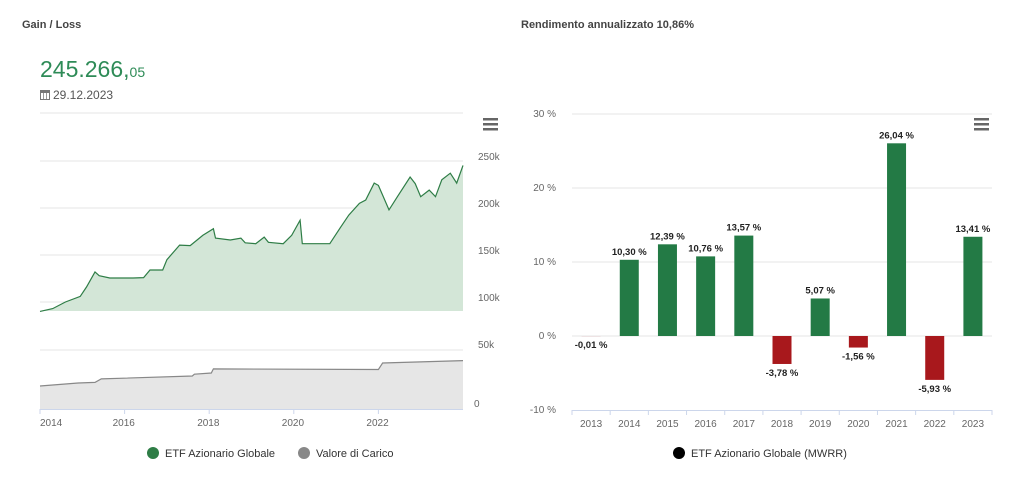  Describe the element at coordinates (935, 358) in the screenshot. I see `bar-2022` at that location.